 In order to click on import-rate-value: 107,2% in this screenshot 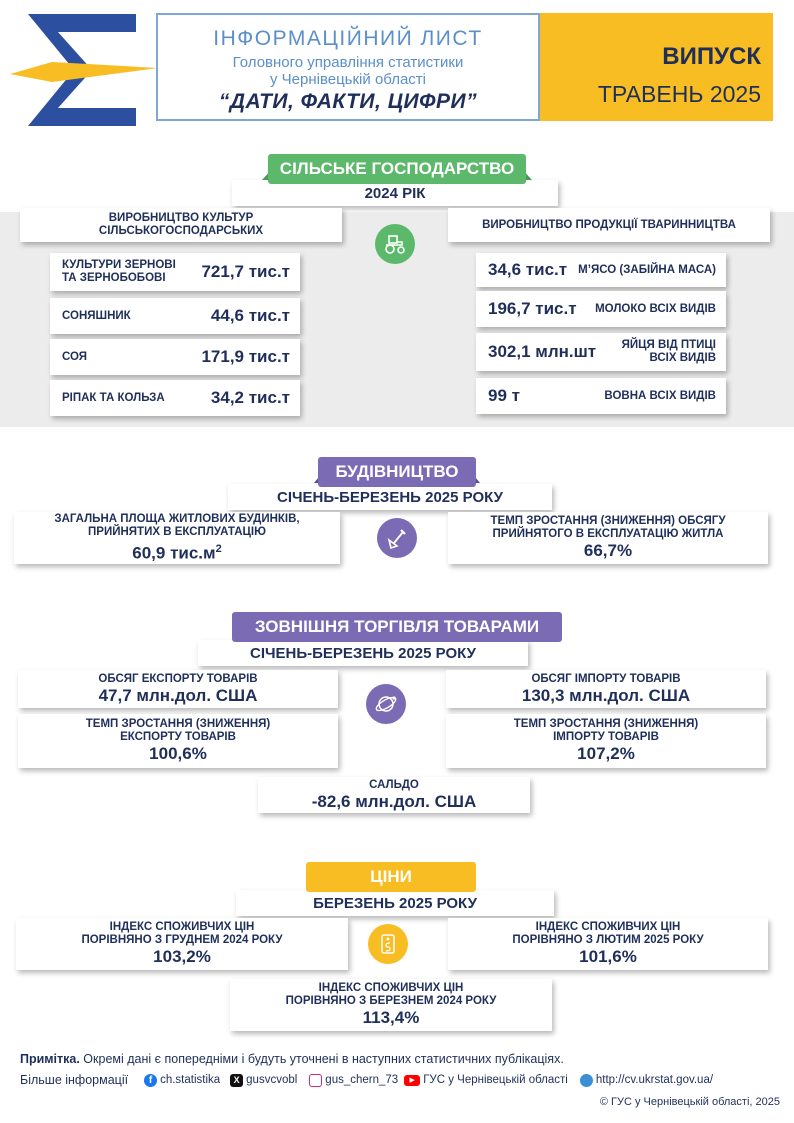, I will do `click(606, 753)`.